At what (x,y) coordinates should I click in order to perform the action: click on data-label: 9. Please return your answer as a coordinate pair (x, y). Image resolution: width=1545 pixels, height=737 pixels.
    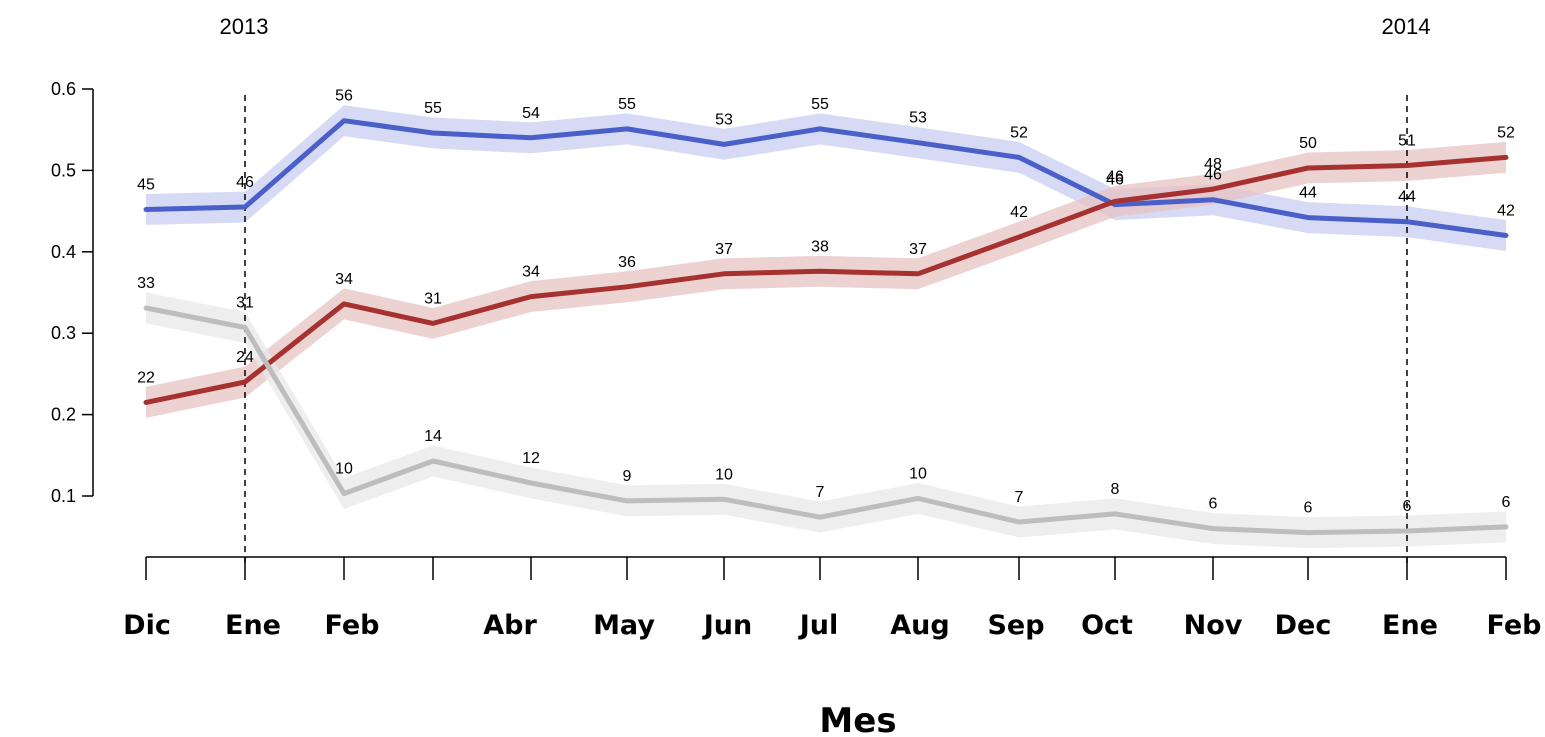
    Looking at the image, I should click on (627, 476).